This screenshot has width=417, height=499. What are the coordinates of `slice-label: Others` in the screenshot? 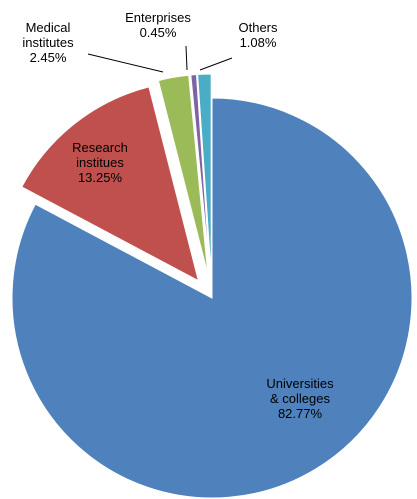 It's located at (258, 27).